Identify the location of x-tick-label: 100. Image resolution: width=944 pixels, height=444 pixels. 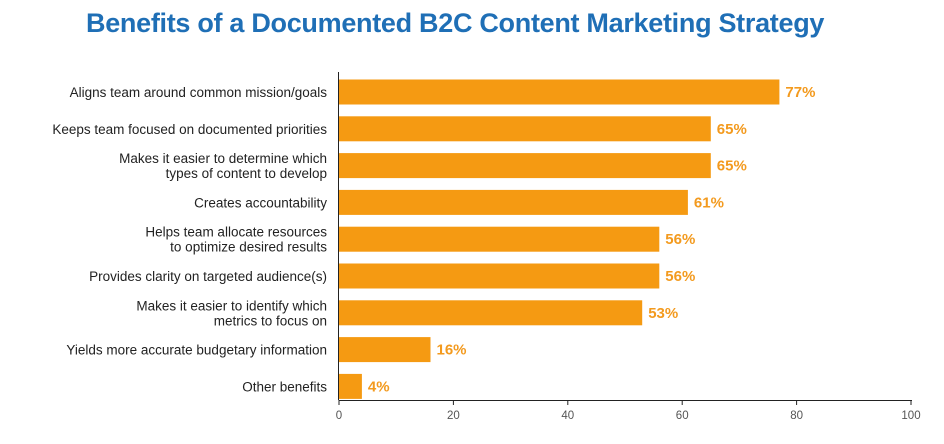
(910, 416).